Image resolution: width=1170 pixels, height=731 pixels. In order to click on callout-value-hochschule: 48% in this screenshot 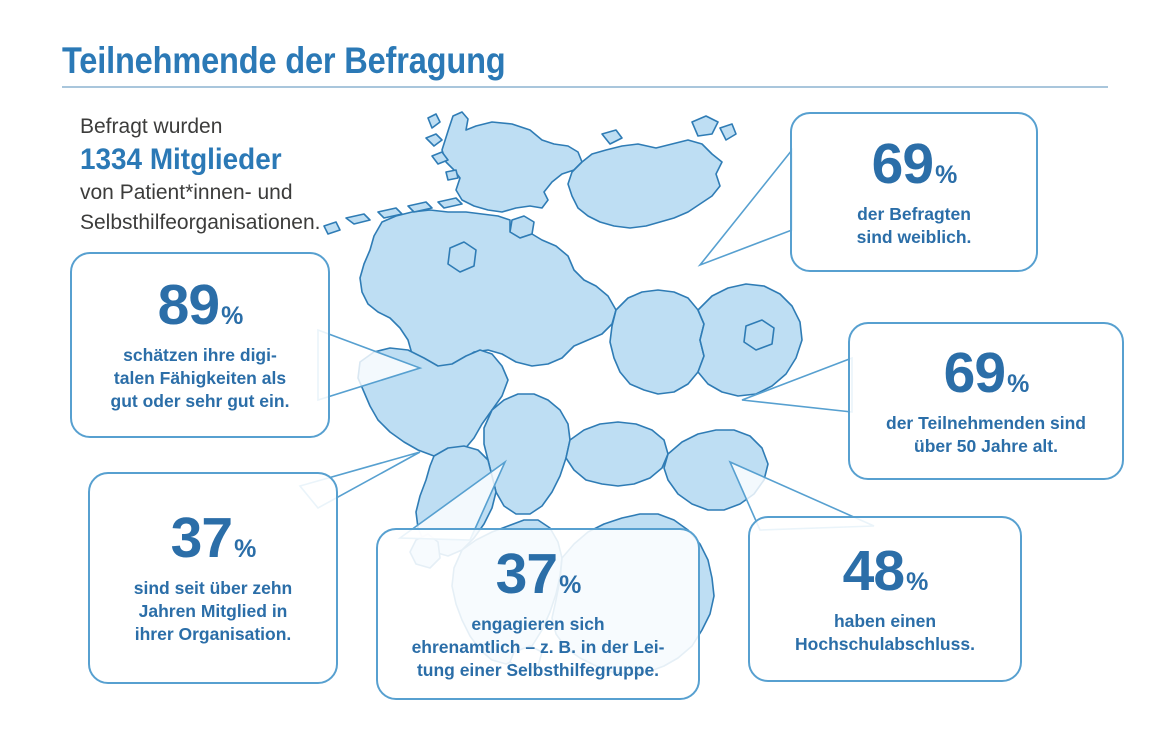, I will do `click(885, 570)`.